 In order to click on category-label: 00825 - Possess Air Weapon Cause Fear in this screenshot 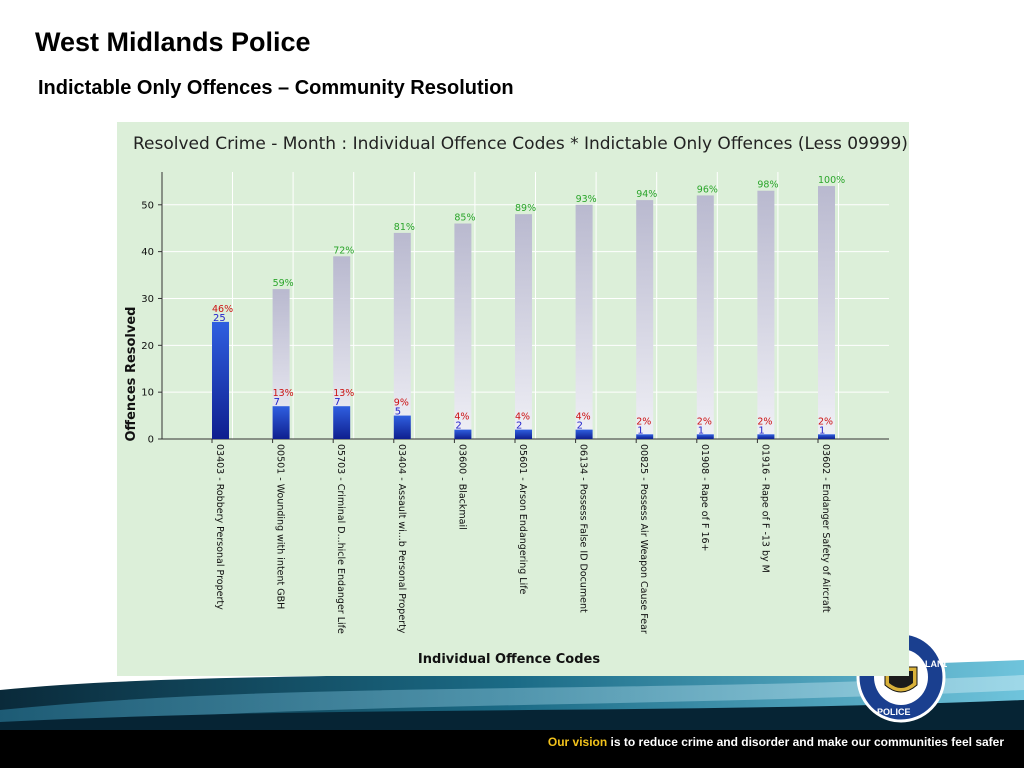, I will do `click(643, 539)`.